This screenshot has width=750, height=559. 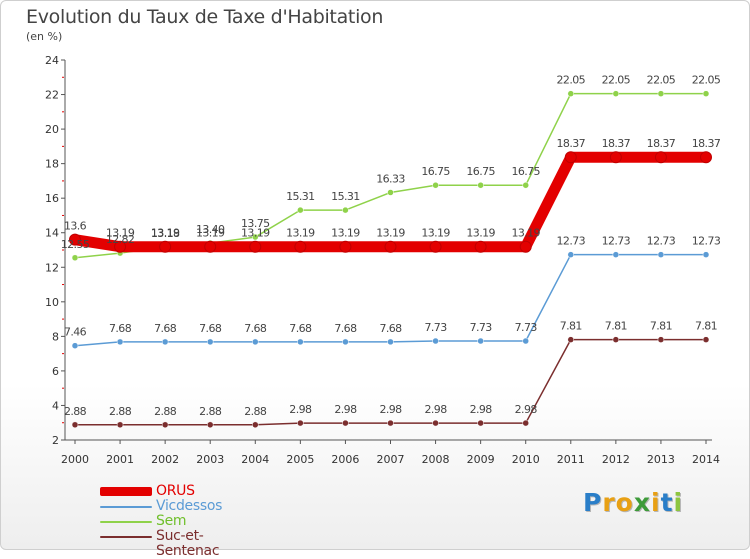 What do you see at coordinates (189, 506) in the screenshot?
I see `legend-label: Vicdessos` at bounding box center [189, 506].